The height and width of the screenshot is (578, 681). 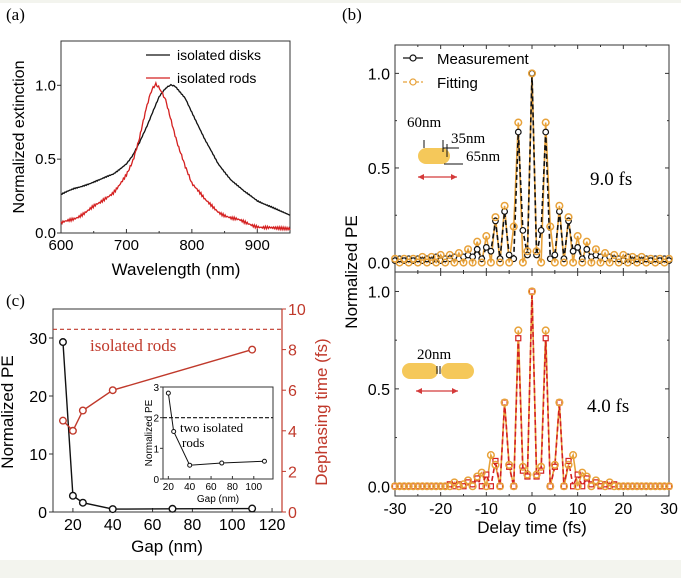 I want to click on legend-marker-fitting, so click(x=413, y=82).